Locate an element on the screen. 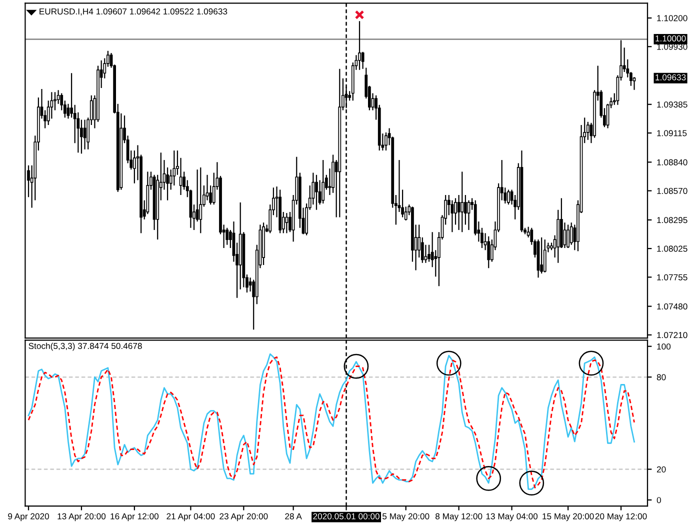 The height and width of the screenshot is (525, 700). x-tick-label: 13 Apr 20:00 is located at coordinates (82, 517).